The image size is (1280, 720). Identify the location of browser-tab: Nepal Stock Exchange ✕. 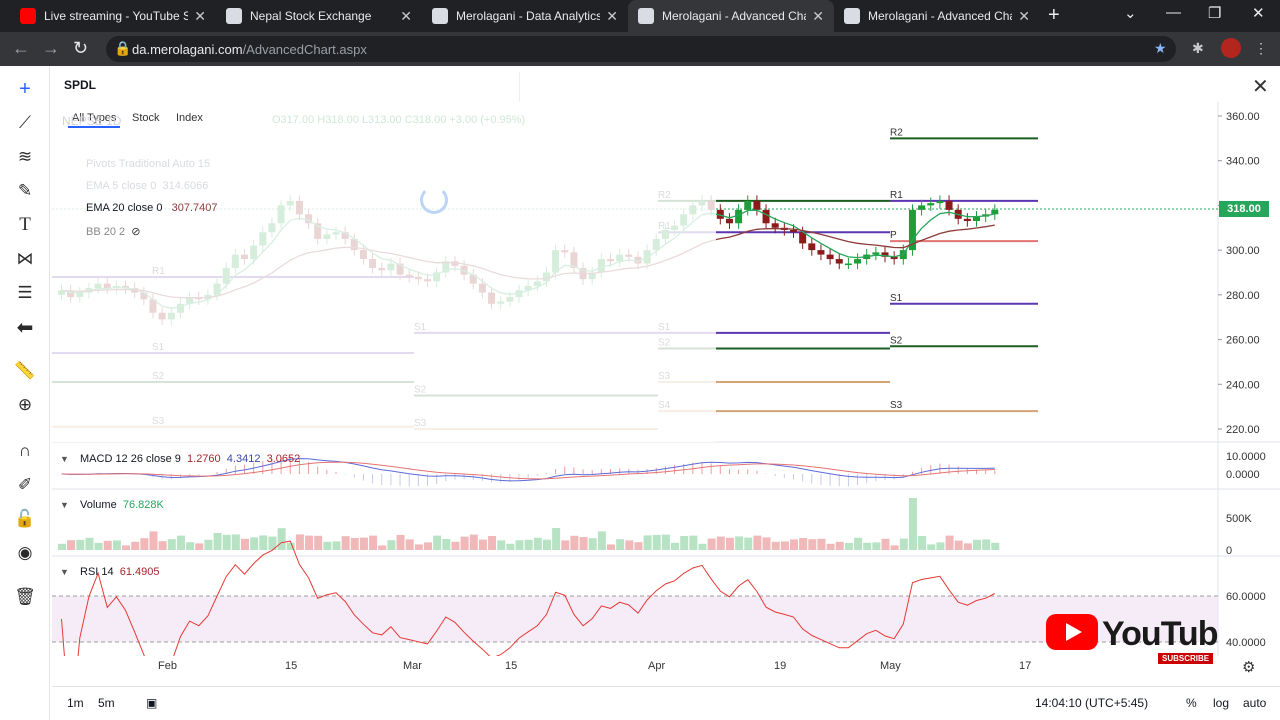
(319, 16).